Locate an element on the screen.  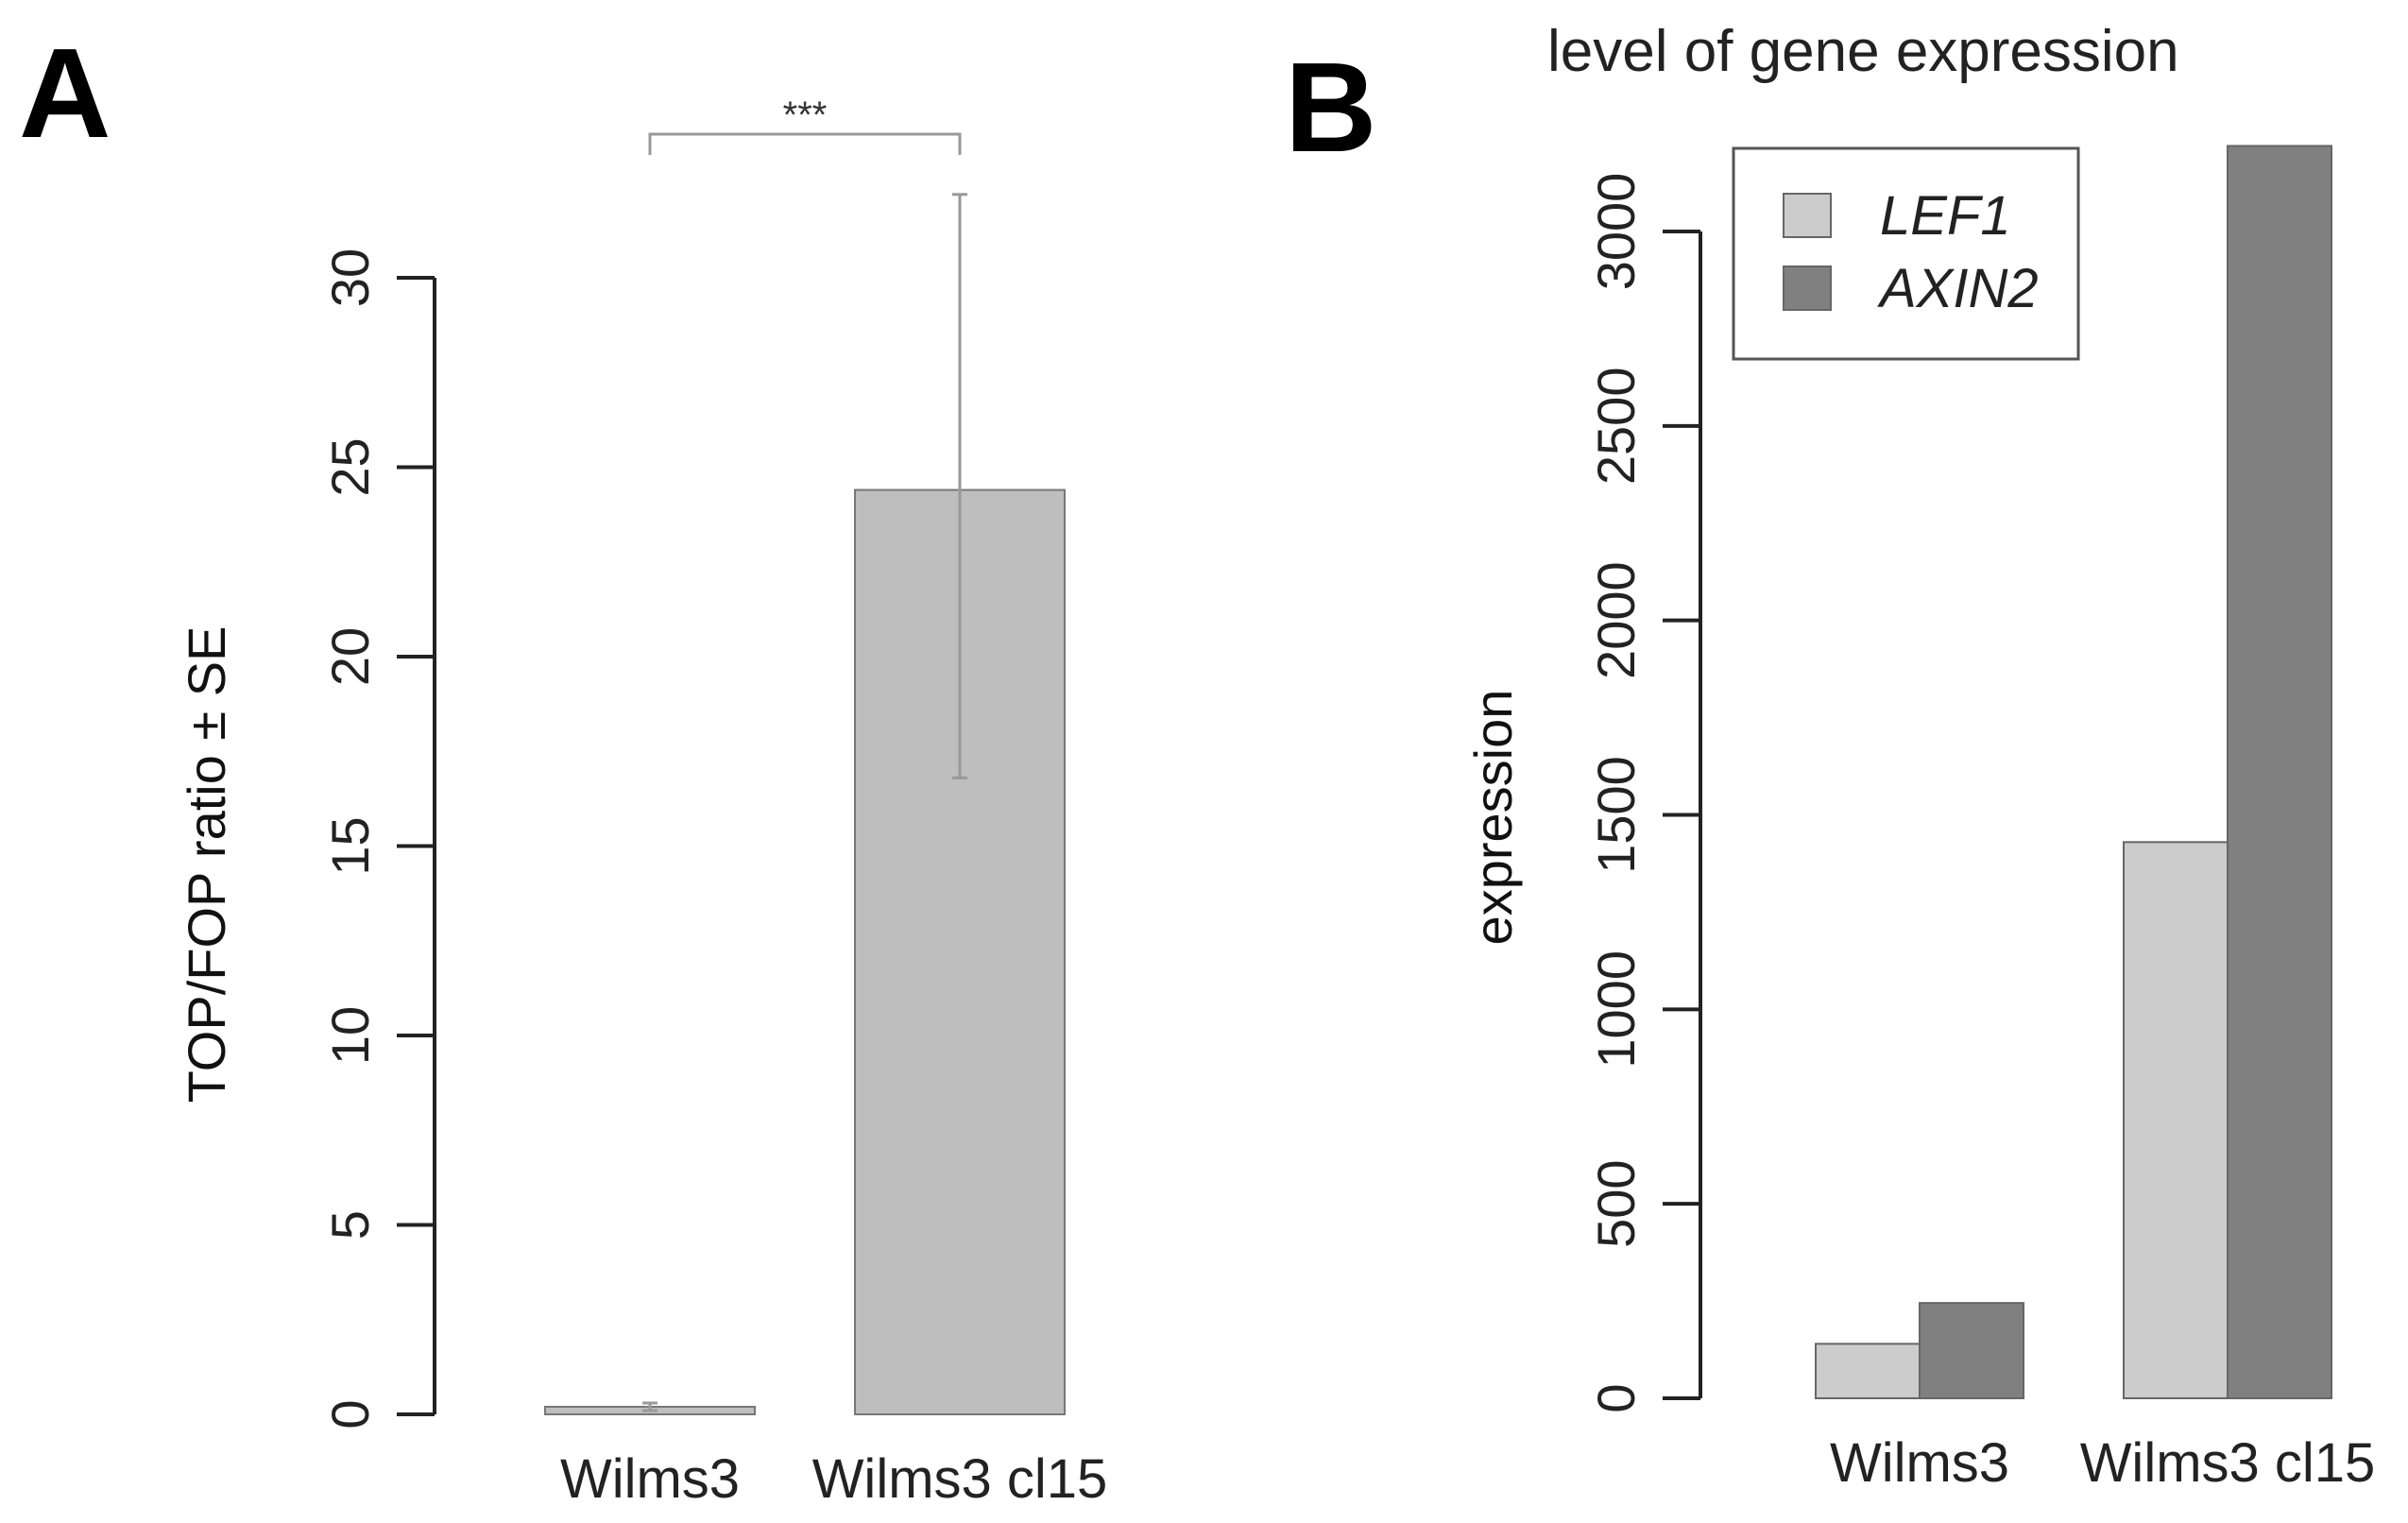
panel-a-bars is located at coordinates (805, 951).